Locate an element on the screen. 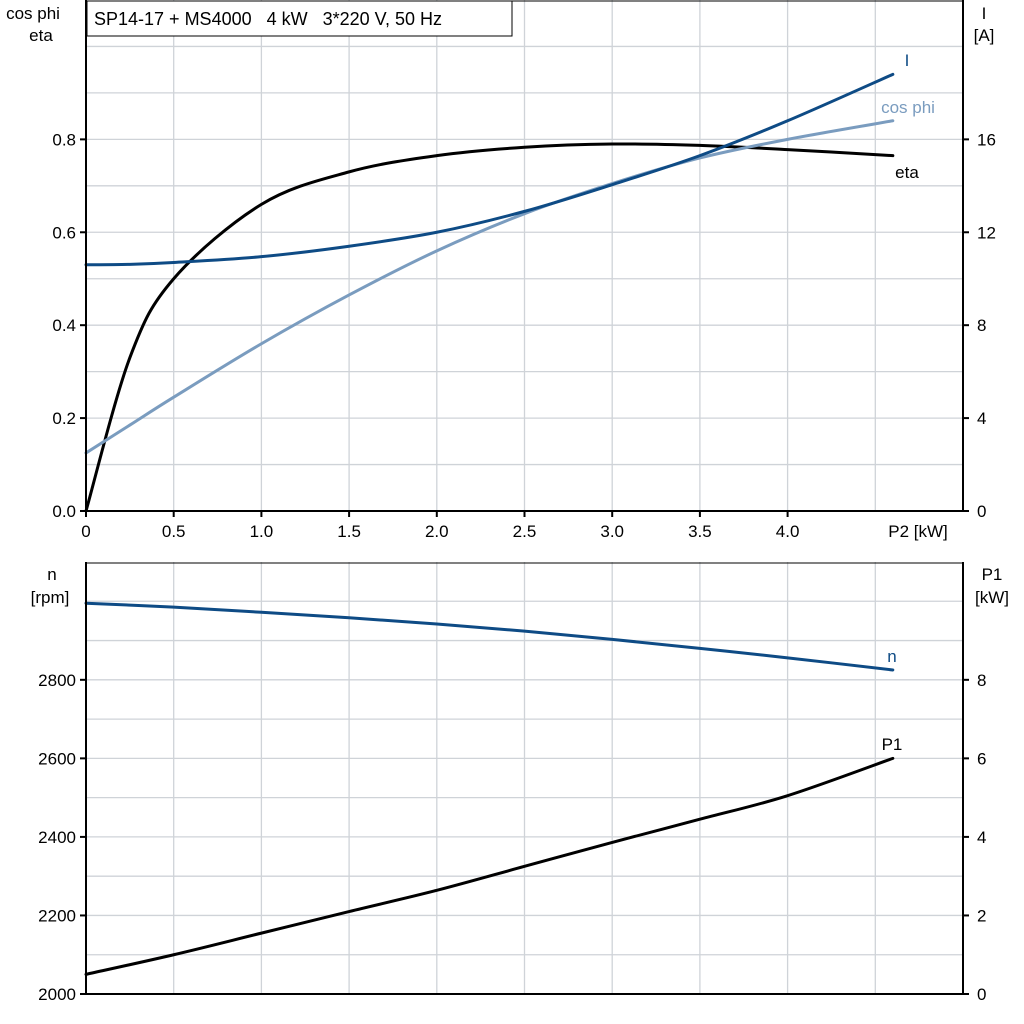 This screenshot has width=1024, height=1024. x-tick-label: 4.0 is located at coordinates (788, 531).